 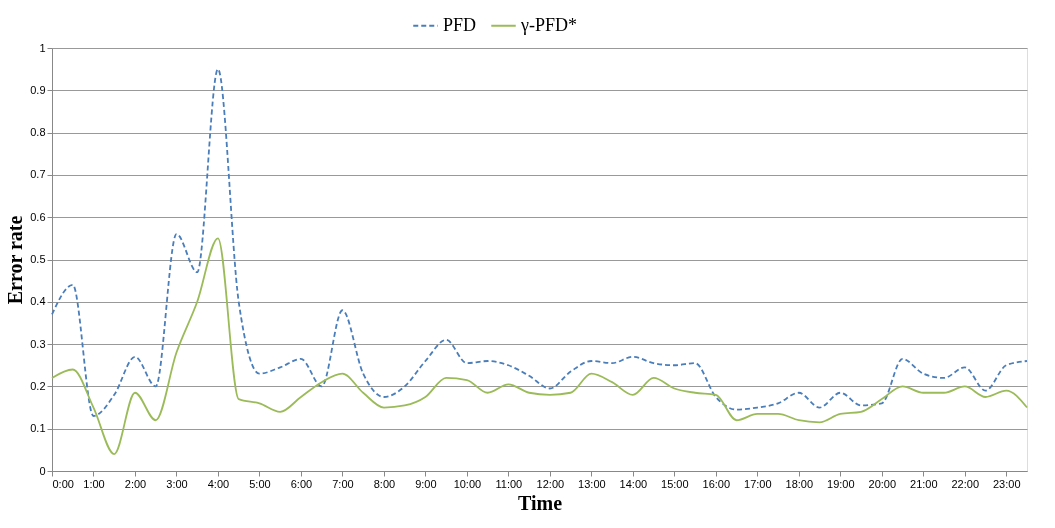 I want to click on x-tick-label: 7:00, so click(x=343, y=483).